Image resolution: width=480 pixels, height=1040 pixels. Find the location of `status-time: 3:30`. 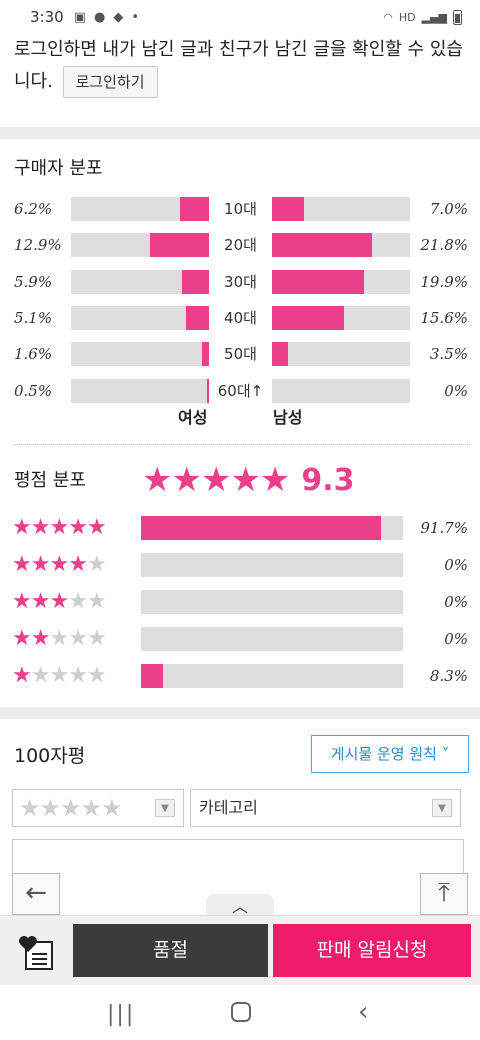

status-time: 3:30 is located at coordinates (47, 17).